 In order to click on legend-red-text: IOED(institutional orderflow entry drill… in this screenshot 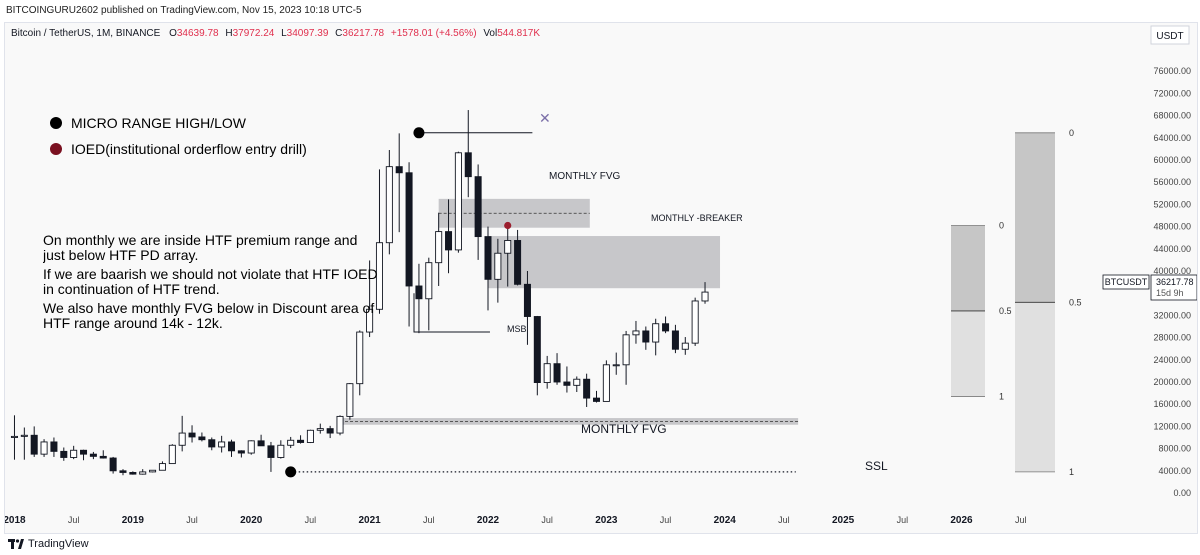, I will do `click(189, 149)`.